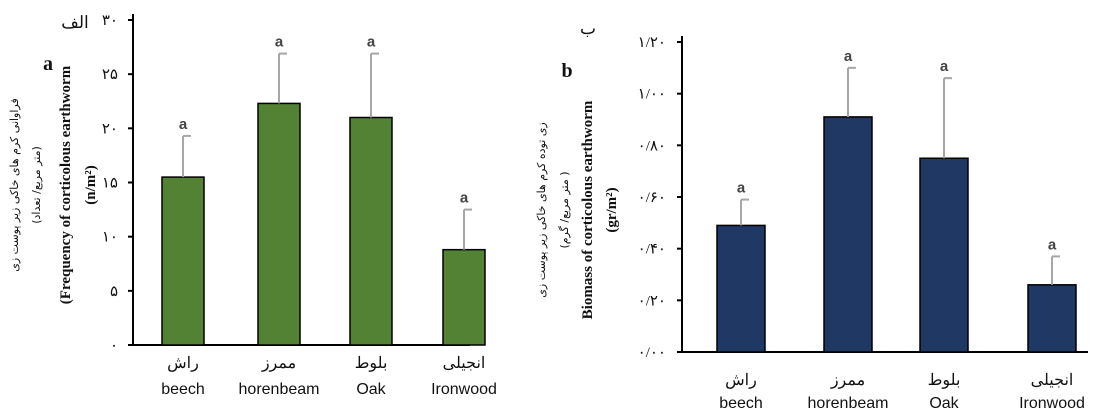 Image resolution: width=1110 pixels, height=412 pixels. I want to click on y-axis-label-fa-unit: (متر مربع/ گرم ), so click(564, 209).